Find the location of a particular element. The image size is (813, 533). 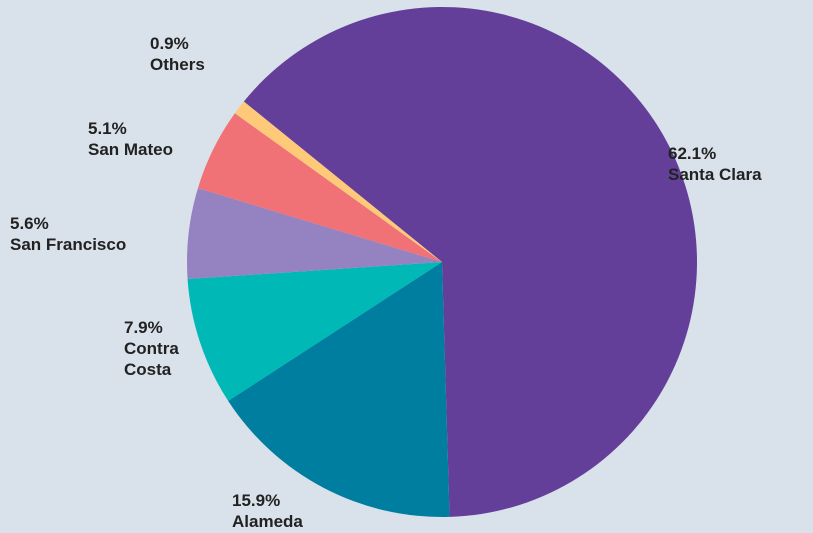

category-label: Santa Clara is located at coordinates (715, 174).